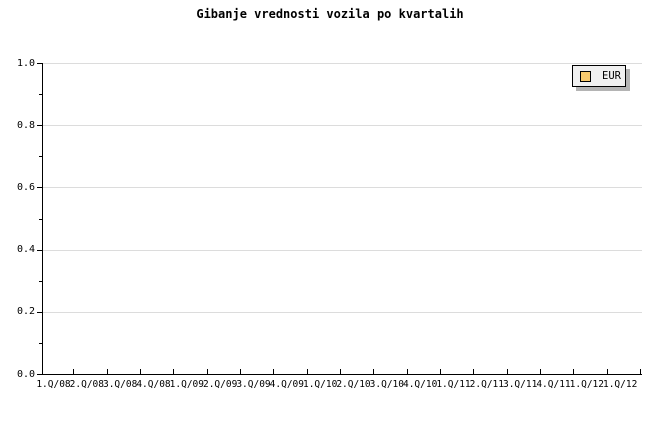  What do you see at coordinates (486, 384) in the screenshot?
I see `x-tick-label: 2.Q/11` at bounding box center [486, 384].